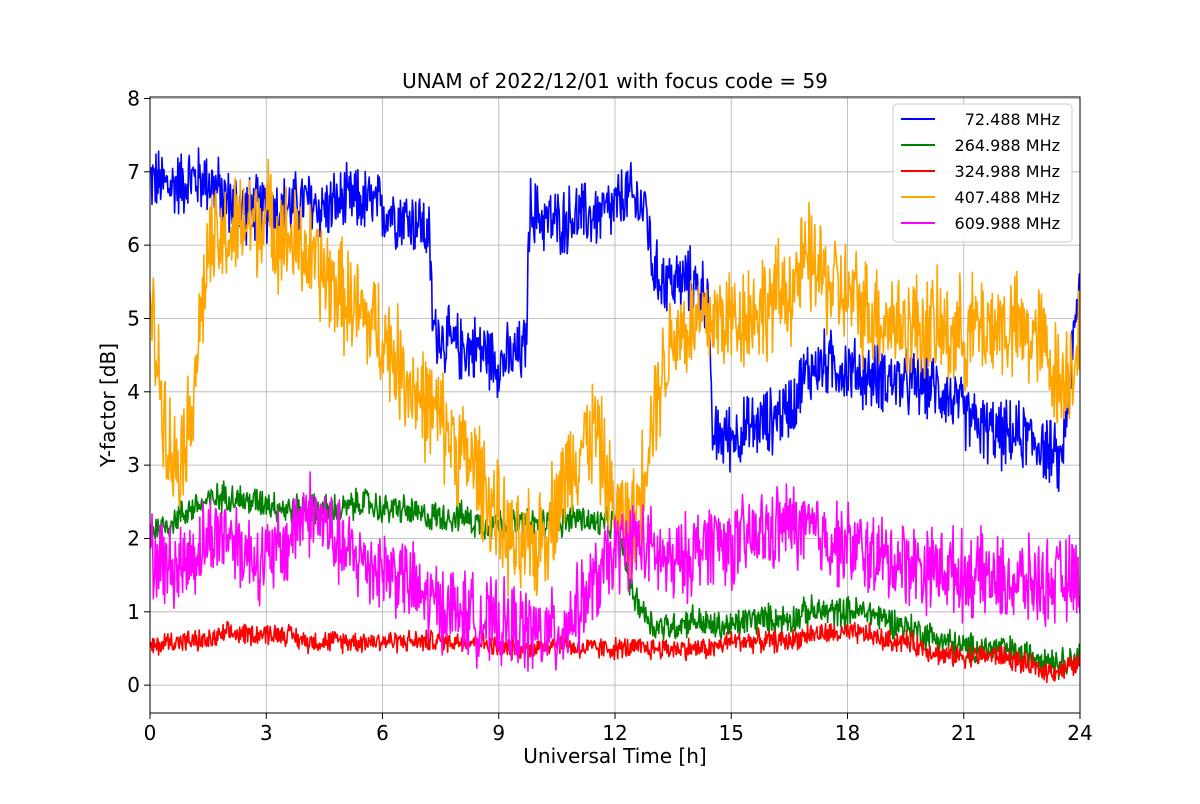 This screenshot has height=804, width=1200. What do you see at coordinates (1079, 733) in the screenshot?
I see `x-tick-label: 24` at bounding box center [1079, 733].